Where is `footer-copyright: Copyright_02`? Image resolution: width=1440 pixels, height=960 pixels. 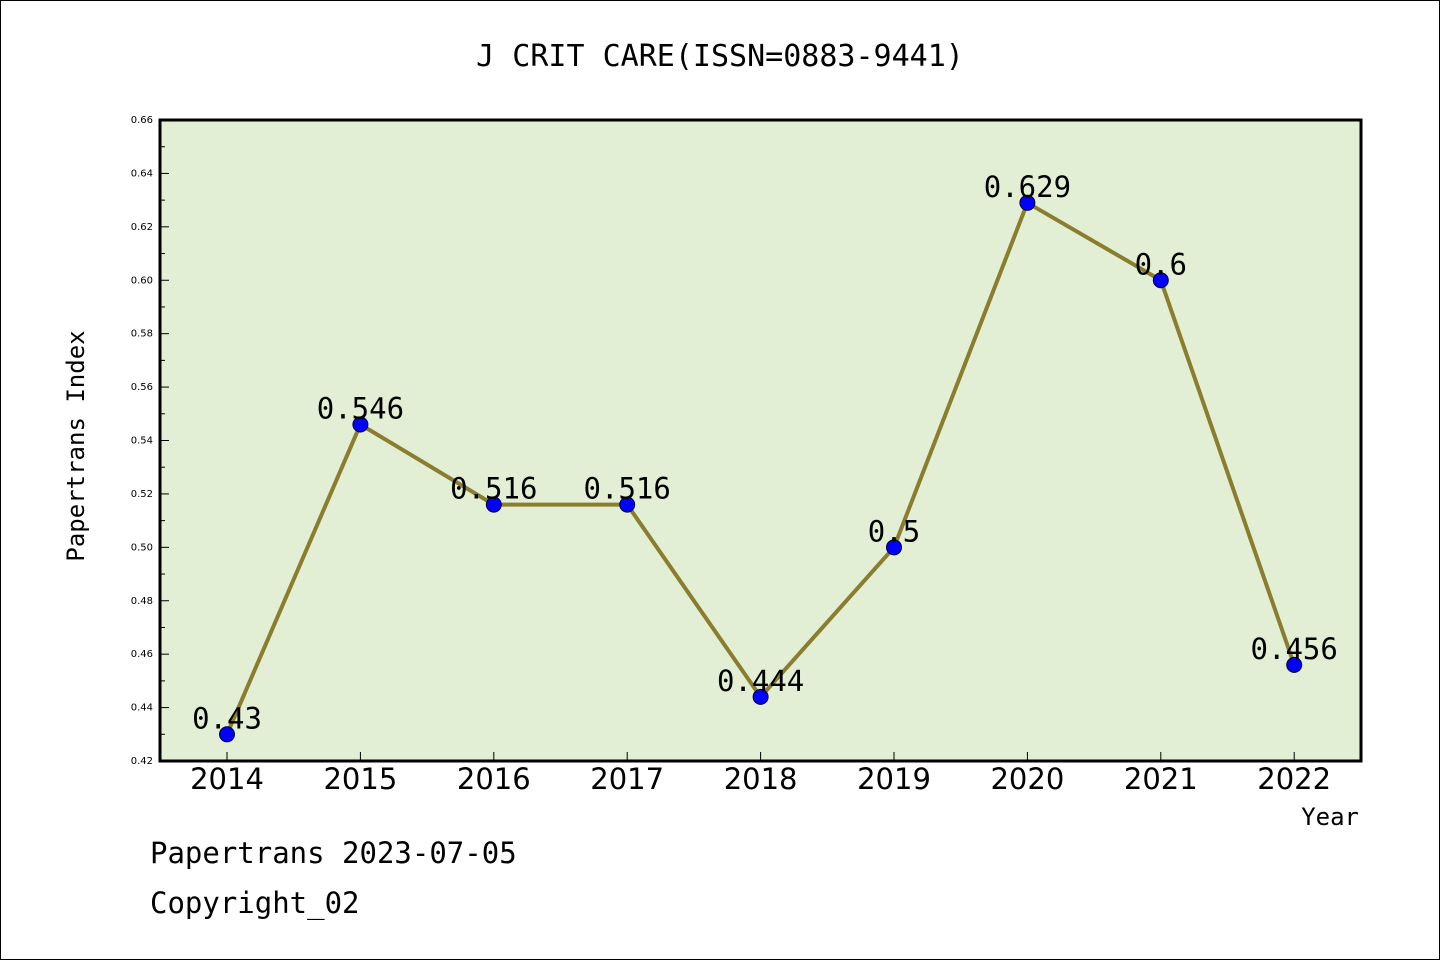
footer-copyright: Copyright_02 is located at coordinates (255, 903).